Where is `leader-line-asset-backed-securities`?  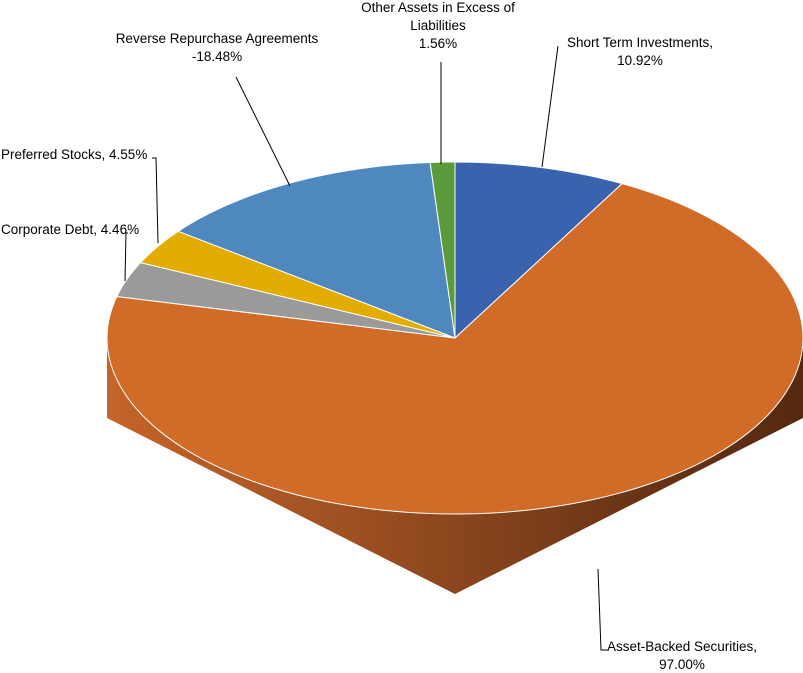
leader-line-asset-backed-securities is located at coordinates (602, 609).